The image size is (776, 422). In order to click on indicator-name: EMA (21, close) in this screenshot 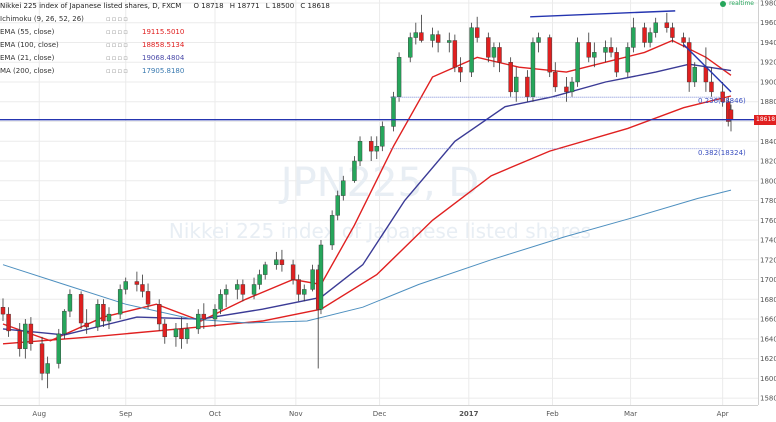, I will do `click(27, 58)`.